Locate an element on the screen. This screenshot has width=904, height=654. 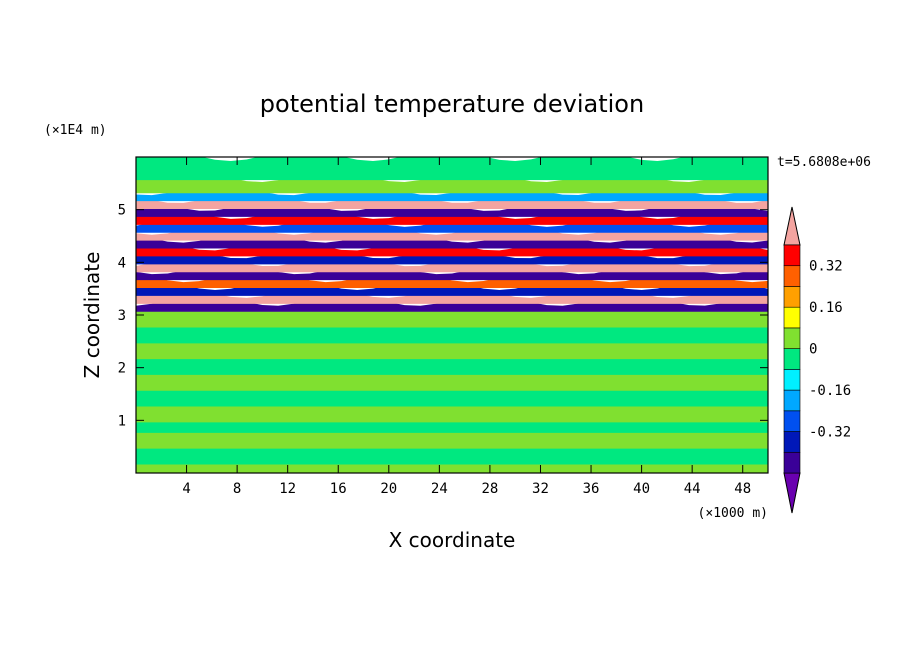
chart-title: potential temperature deviation is located at coordinates (452, 104).